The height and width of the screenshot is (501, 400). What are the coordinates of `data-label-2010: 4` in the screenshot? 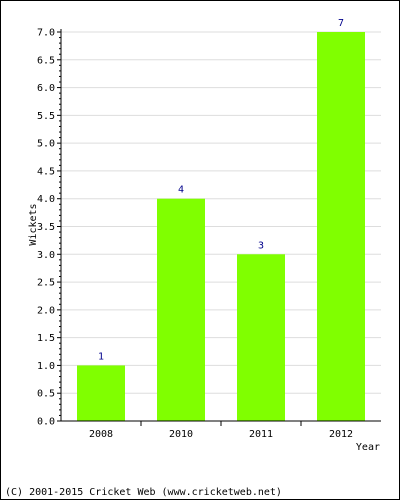 It's located at (181, 190).